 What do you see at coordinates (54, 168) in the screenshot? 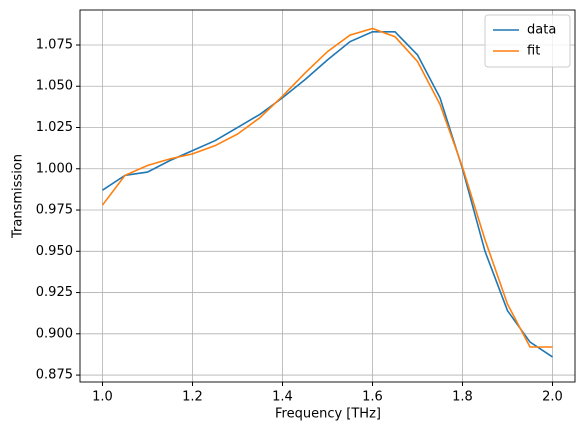
I see `y-tick-label: 1.000` at bounding box center [54, 168].